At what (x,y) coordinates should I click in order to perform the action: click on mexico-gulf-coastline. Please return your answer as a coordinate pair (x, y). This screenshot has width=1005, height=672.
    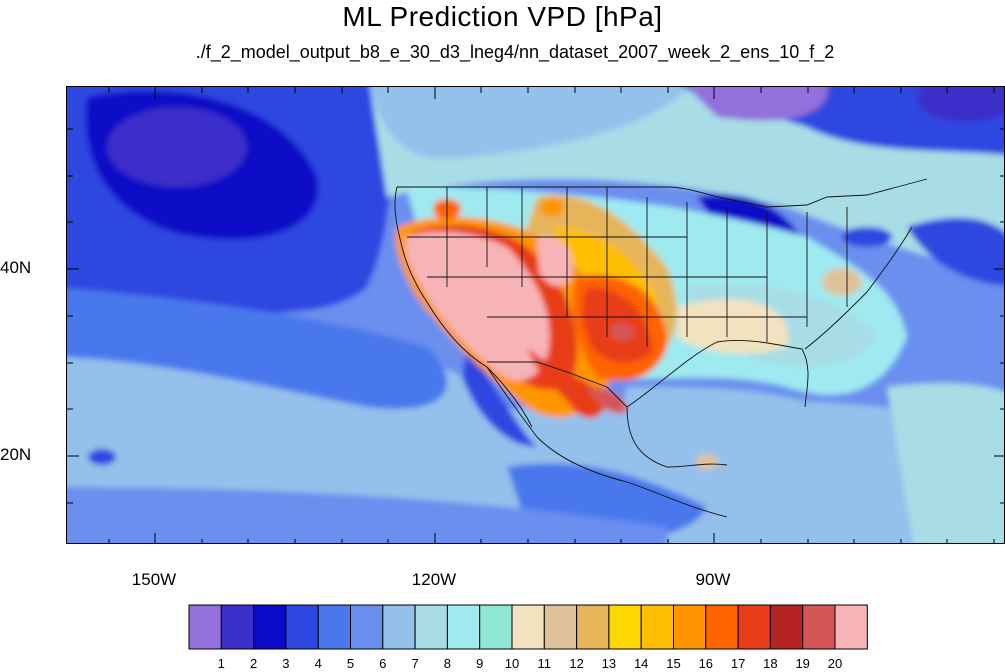
    Looking at the image, I should click on (677, 437).